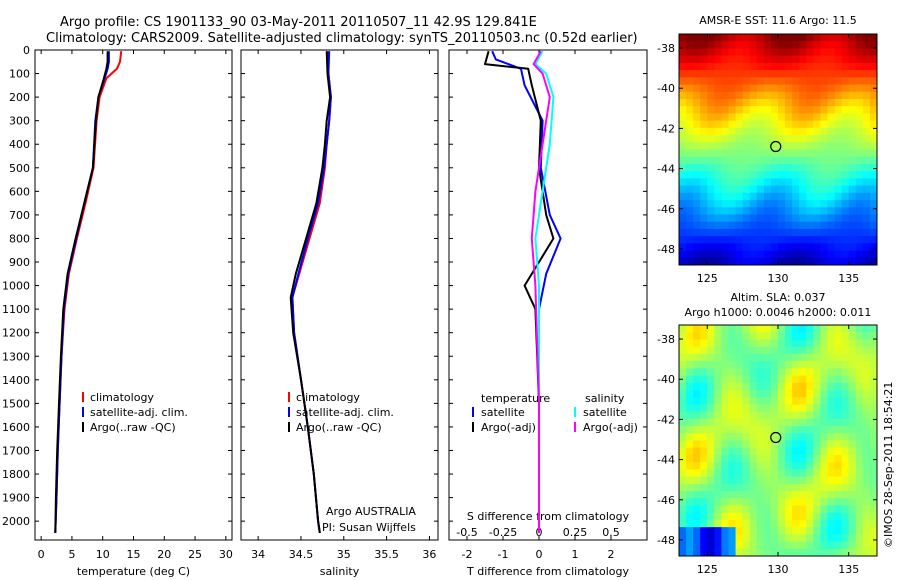 This screenshot has height=580, width=900. What do you see at coordinates (19, 262) in the screenshot?
I see `y-tick-label: 900` at bounding box center [19, 262].